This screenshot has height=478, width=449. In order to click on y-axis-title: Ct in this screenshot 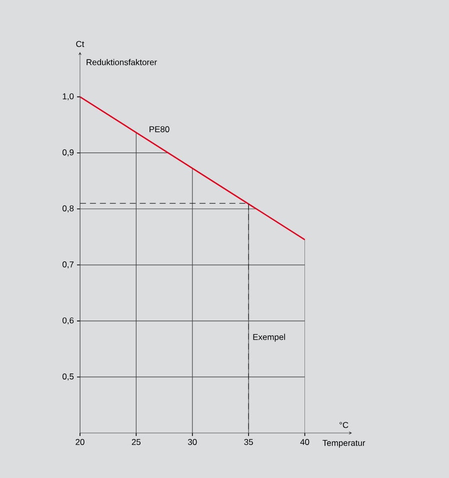, I will do `click(80, 43)`.